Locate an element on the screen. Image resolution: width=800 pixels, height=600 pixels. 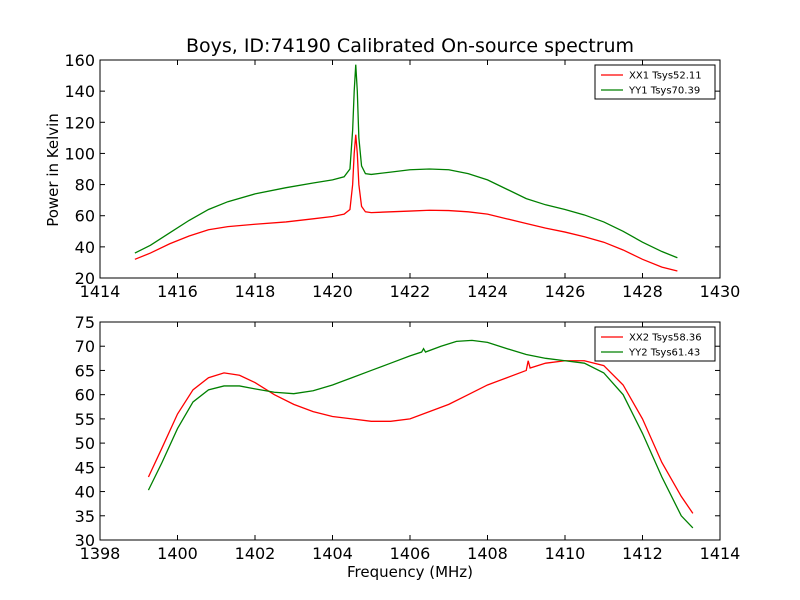
bottom-y-tick-label: 45 is located at coordinates (85, 467).